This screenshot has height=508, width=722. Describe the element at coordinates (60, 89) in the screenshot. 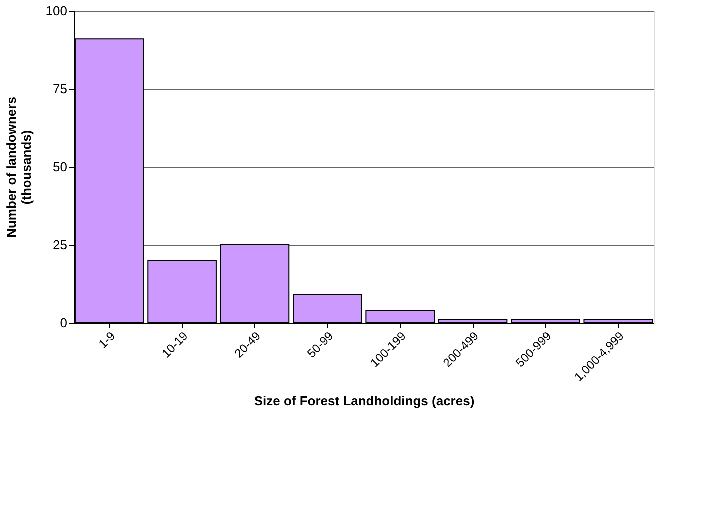

I see `y-tick-label: 75` at that location.